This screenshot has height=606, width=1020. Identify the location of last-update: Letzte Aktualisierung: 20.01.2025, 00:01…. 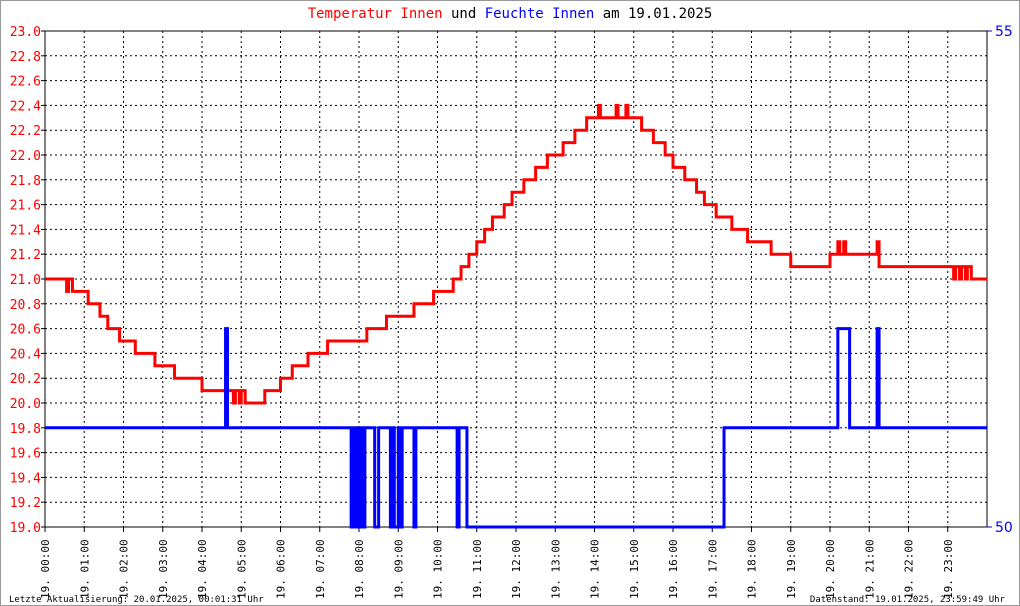
(136, 600).